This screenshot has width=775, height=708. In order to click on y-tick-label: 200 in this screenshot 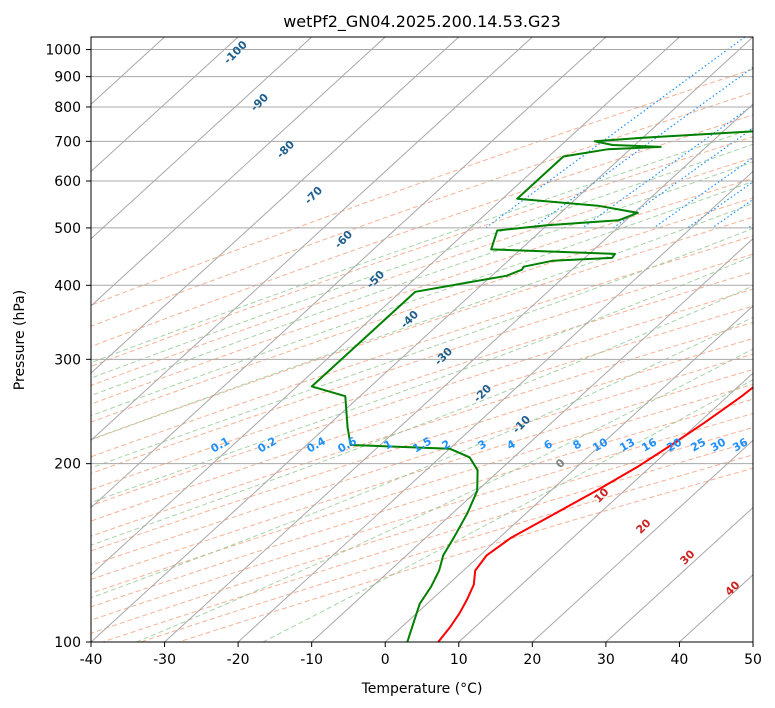, I will do `click(67, 465)`.